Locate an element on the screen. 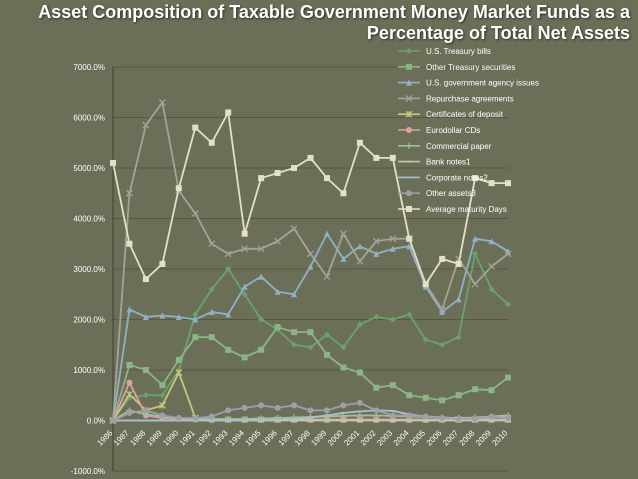 The image size is (638, 479). legend-entry: Certificates of deposit is located at coordinates (451, 114).